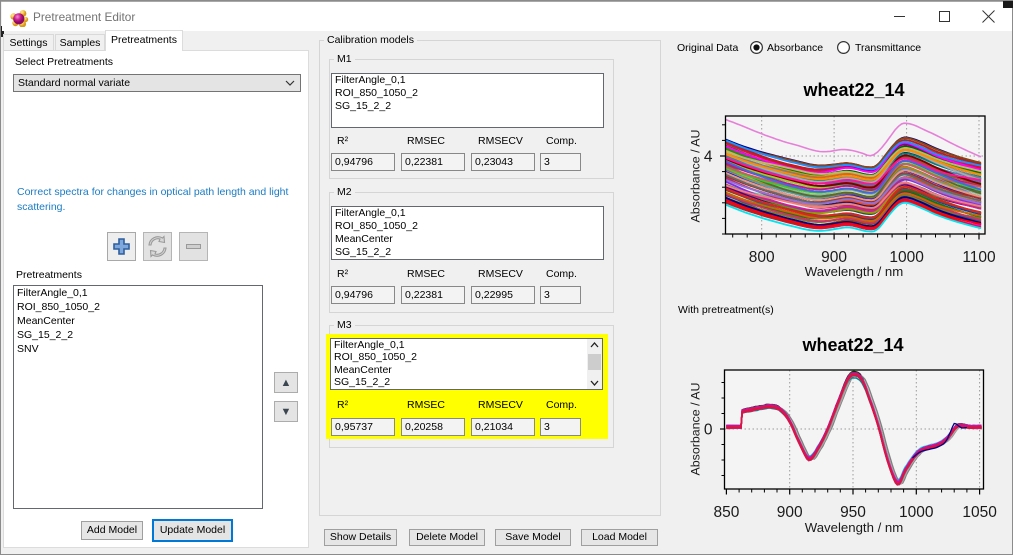 Image resolution: width=1013 pixels, height=555 pixels. I want to click on svg-text: 800, so click(762, 257).